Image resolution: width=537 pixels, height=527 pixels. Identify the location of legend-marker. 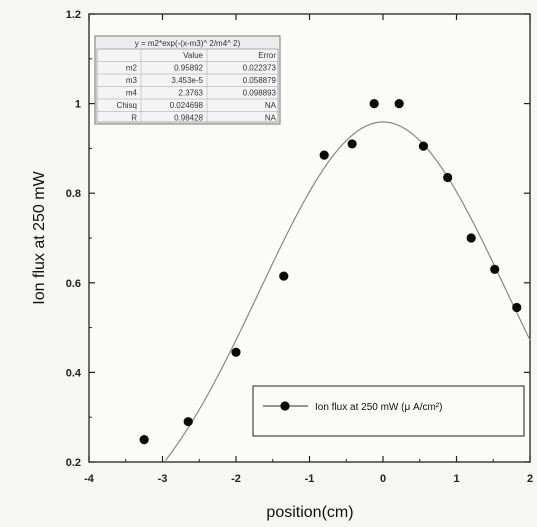
(285, 406).